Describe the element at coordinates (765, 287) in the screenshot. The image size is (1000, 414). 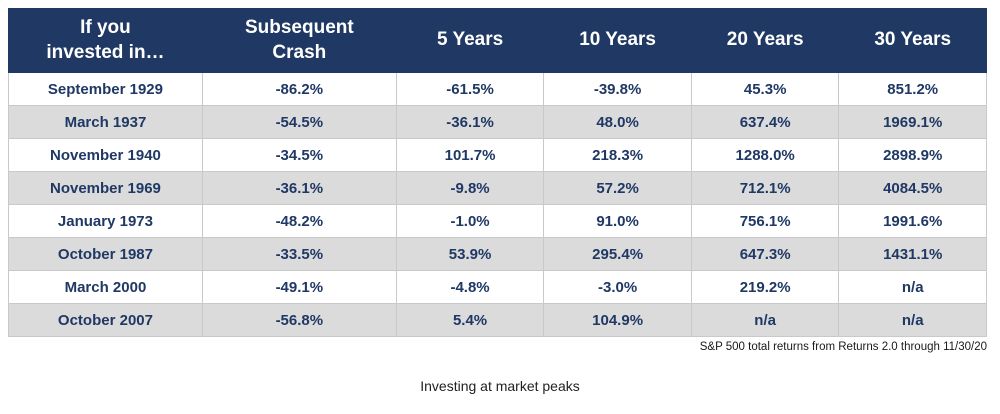
I see `value-cell: 219.2%` at that location.